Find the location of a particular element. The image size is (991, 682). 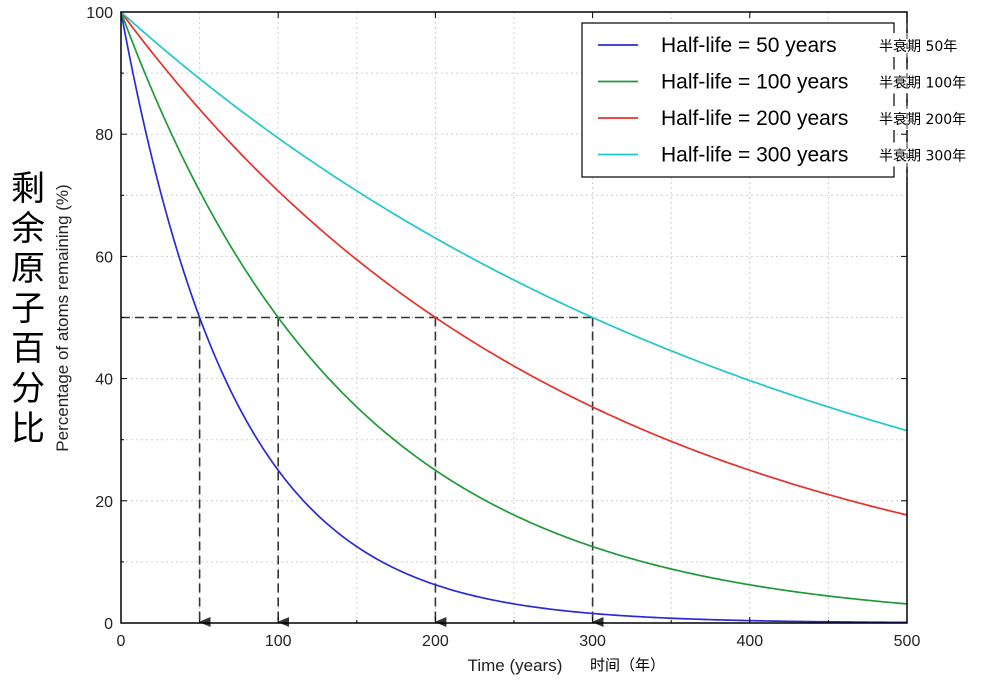

legend-label-cn: 半衰期 100年 is located at coordinates (922, 83).